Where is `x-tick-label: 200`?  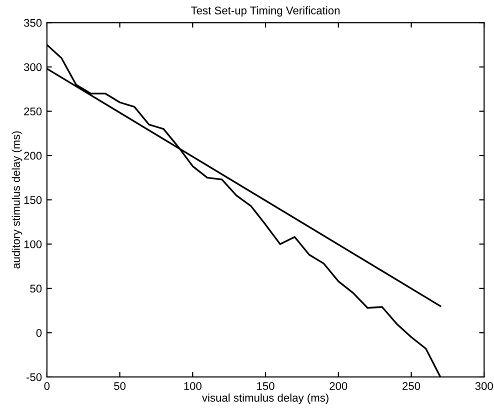 x-tick-label: 200 is located at coordinates (339, 386).